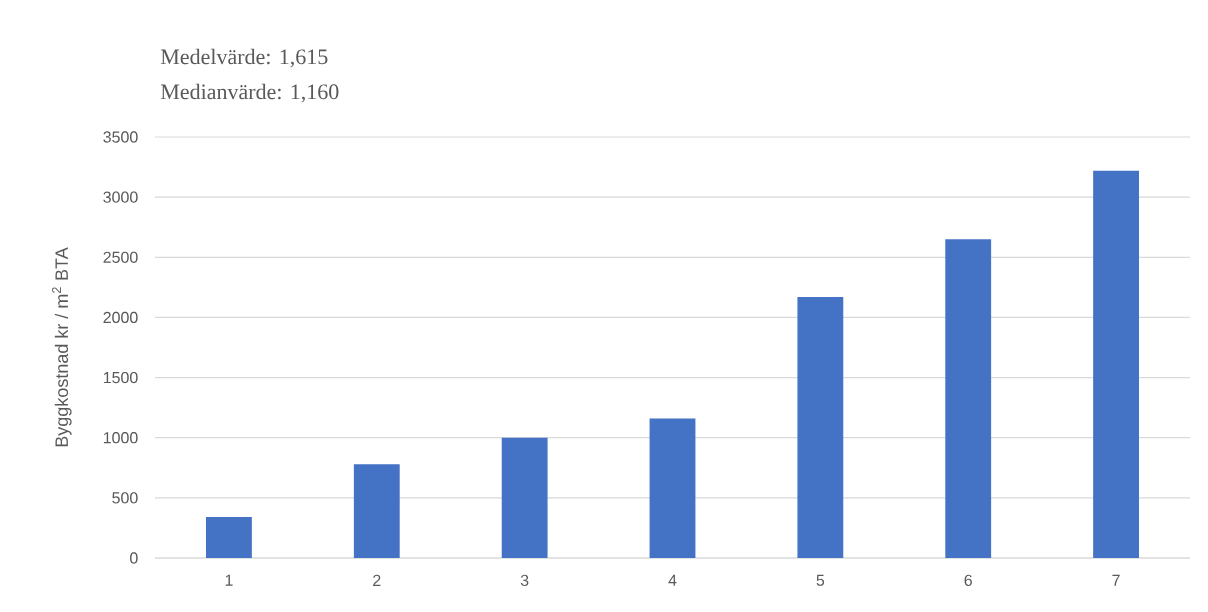 The image size is (1208, 612). What do you see at coordinates (120, 377) in the screenshot?
I see `y-tick-label: 1500` at bounding box center [120, 377].